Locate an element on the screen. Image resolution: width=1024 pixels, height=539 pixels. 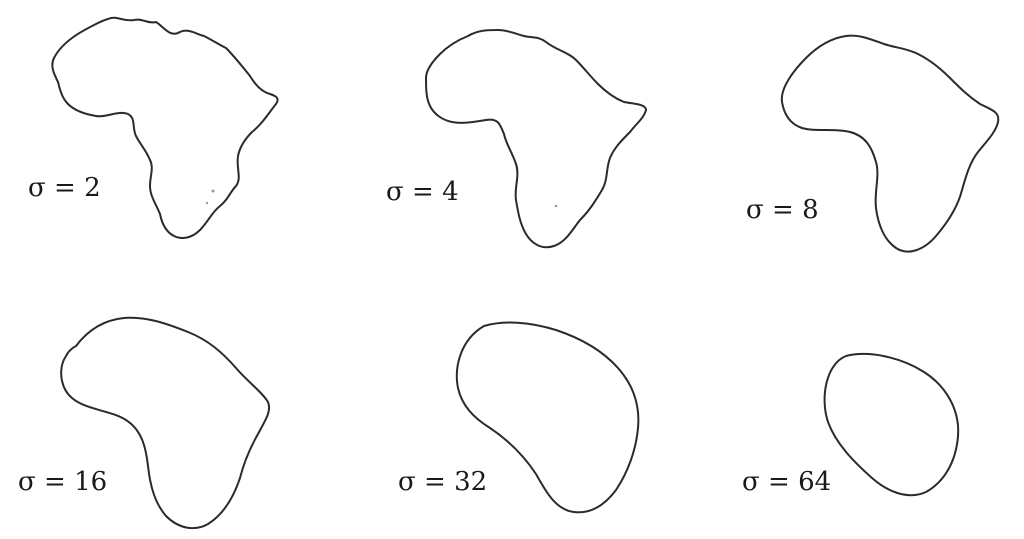
panel-label-sigma-8: σ = 8 is located at coordinates (782, 210).